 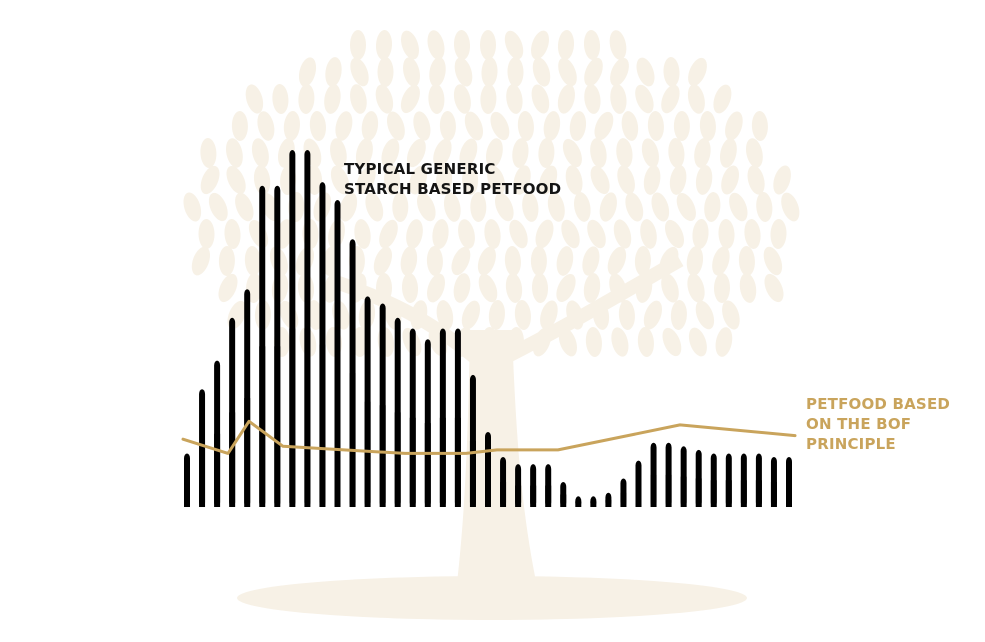 I want to click on annotation-line: STARCH BASED PETFOOD, so click(x=453, y=189).